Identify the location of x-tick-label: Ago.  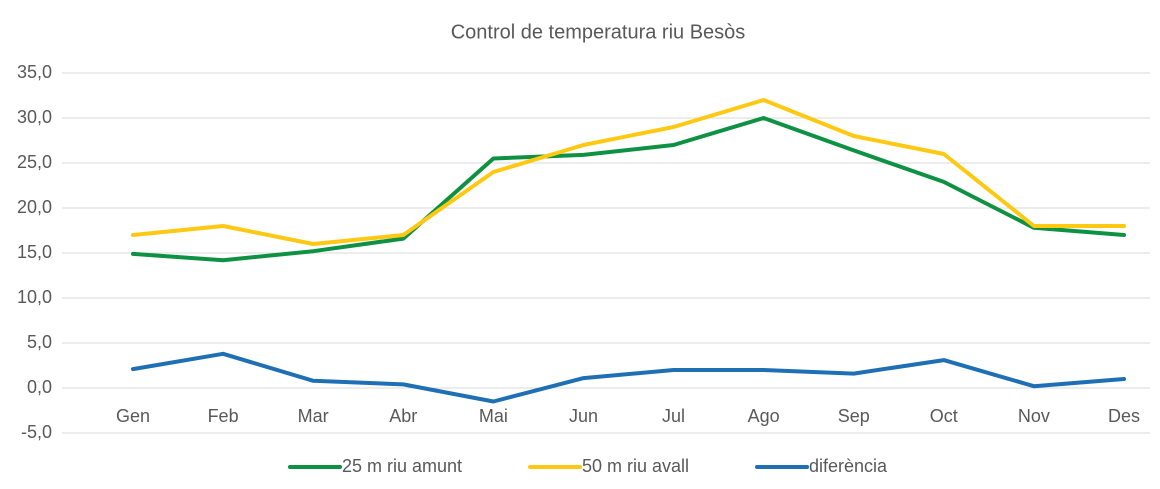
(764, 416).